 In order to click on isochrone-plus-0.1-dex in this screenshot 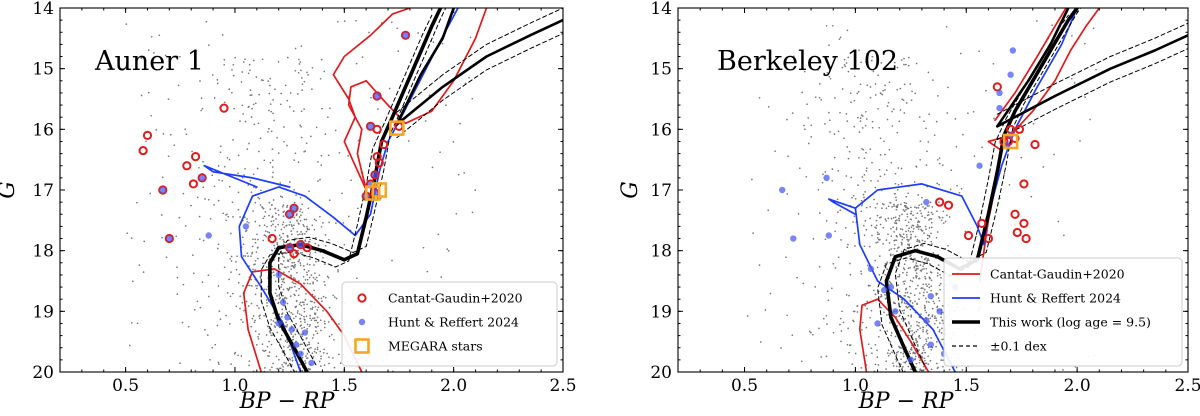, I will do `click(479, 86)`.